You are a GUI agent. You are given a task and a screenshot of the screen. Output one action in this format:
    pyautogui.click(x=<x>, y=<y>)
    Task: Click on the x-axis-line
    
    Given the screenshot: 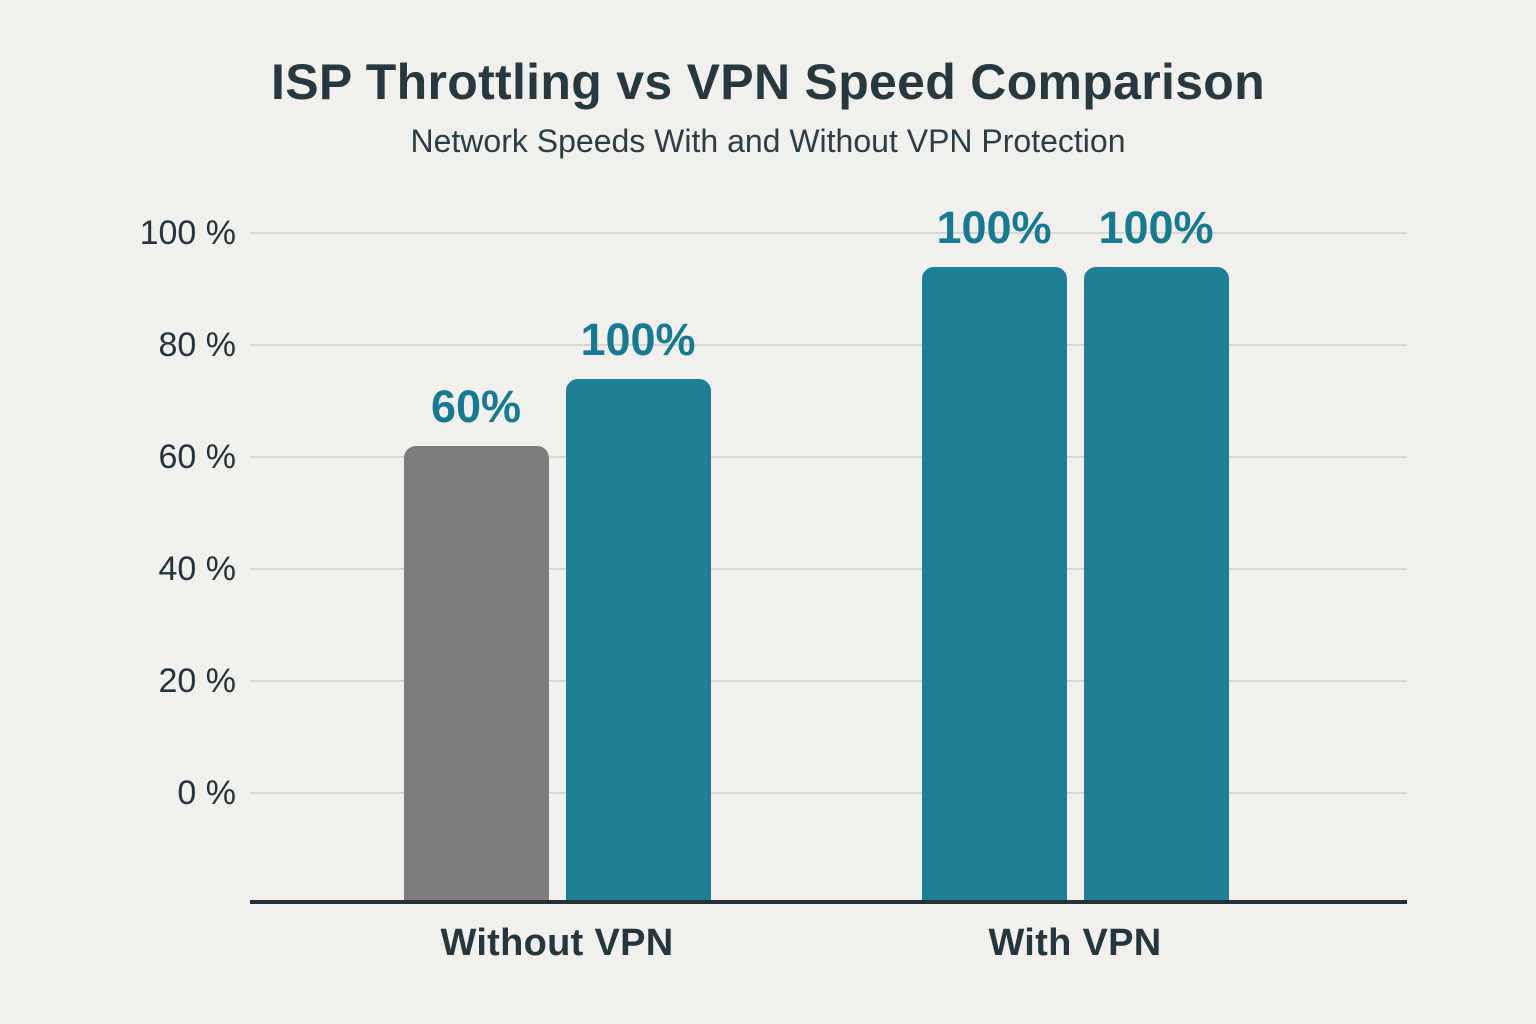 What is the action you would take?
    pyautogui.click(x=828, y=902)
    